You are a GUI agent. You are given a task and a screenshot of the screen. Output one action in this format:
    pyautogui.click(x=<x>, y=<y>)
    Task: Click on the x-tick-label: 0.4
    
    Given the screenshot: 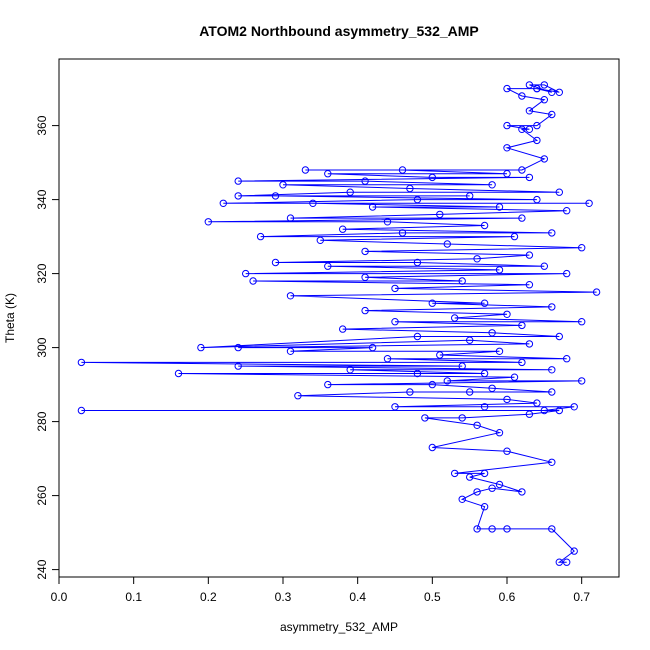 What is the action you would take?
    pyautogui.click(x=357, y=597)
    